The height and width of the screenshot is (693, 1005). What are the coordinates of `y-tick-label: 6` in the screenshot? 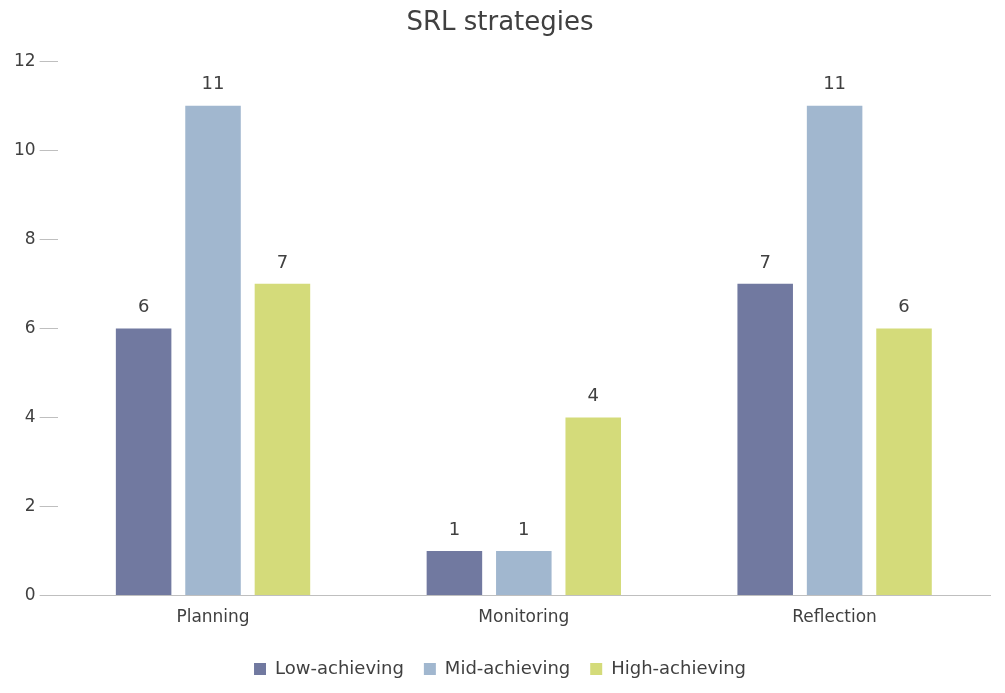 It's located at (30, 326).